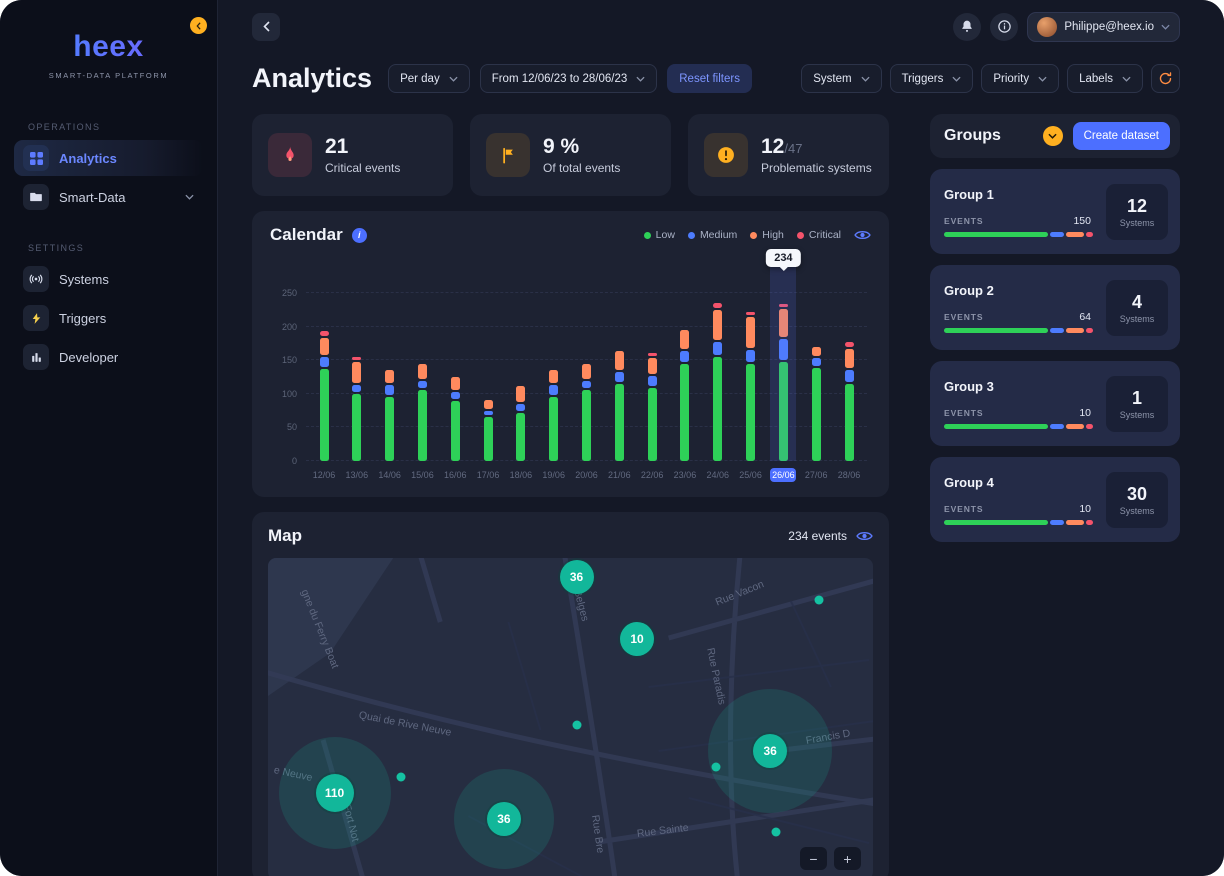  Describe the element at coordinates (1004, 26) in the screenshot. I see `info-button` at that location.